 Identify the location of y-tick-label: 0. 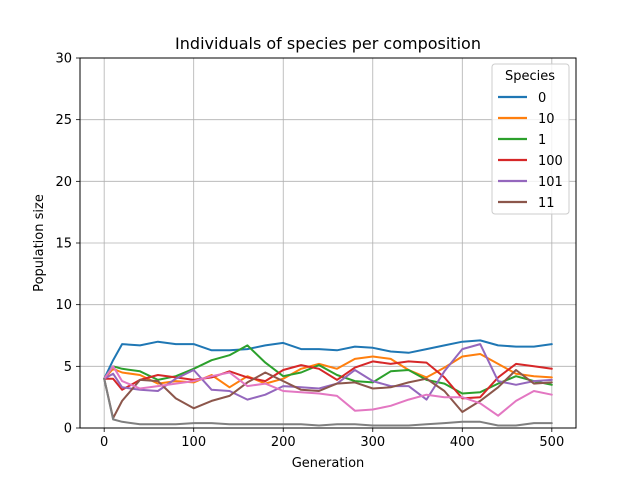
(68, 429).